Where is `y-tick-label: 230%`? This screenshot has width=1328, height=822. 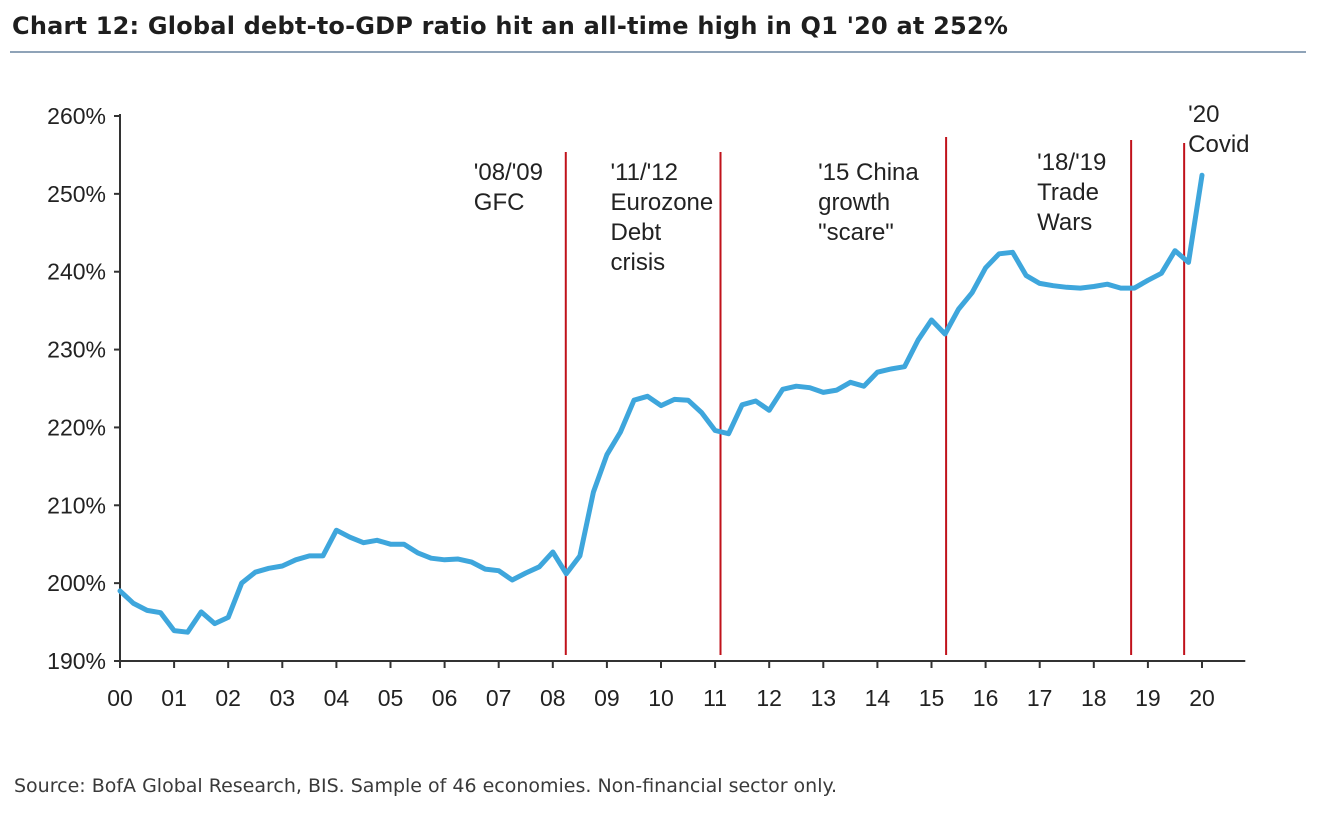 y-tick-label: 230% is located at coordinates (76, 350).